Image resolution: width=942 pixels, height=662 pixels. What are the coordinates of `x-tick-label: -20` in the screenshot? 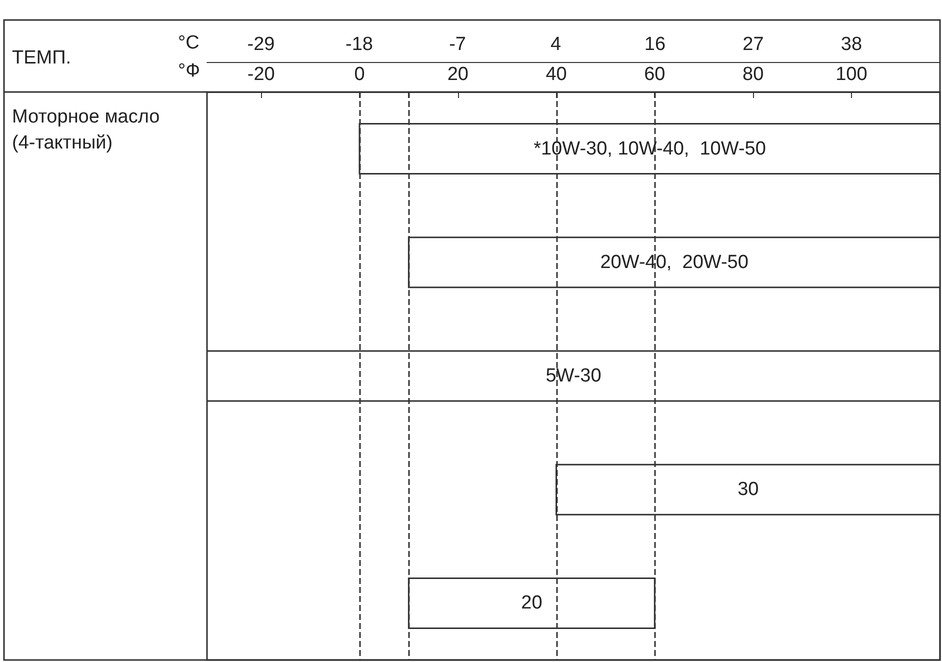 It's located at (261, 74).